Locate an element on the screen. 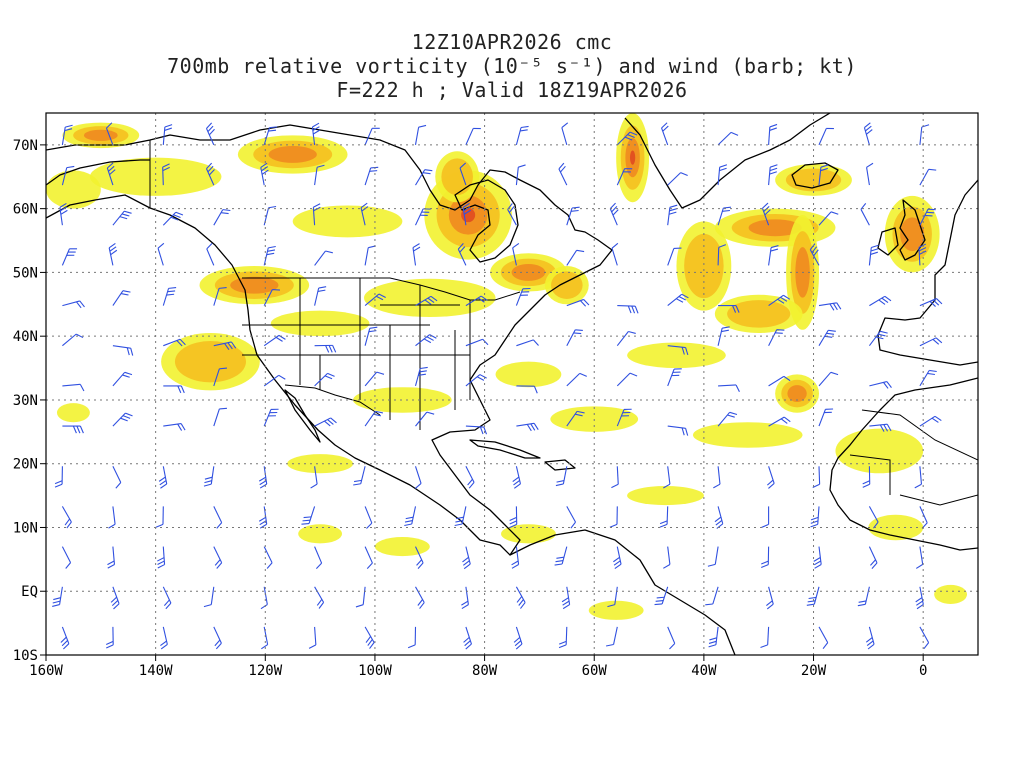  lat-tick-label: 20N is located at coordinates (25, 465).